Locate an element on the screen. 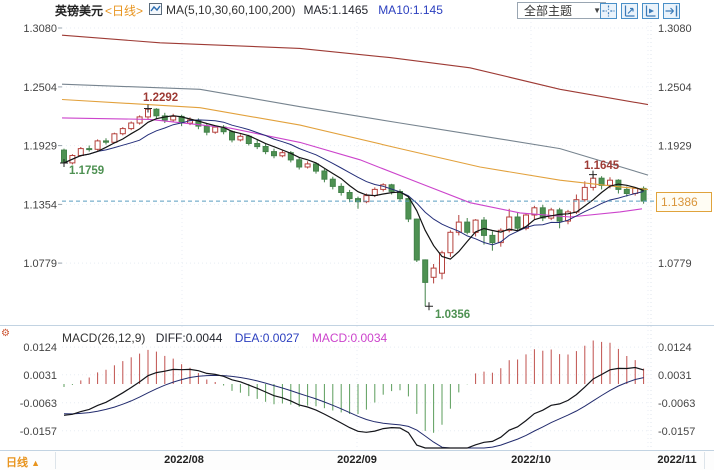 This screenshot has height=470, width=714. diff-line is located at coordinates (353, 407).